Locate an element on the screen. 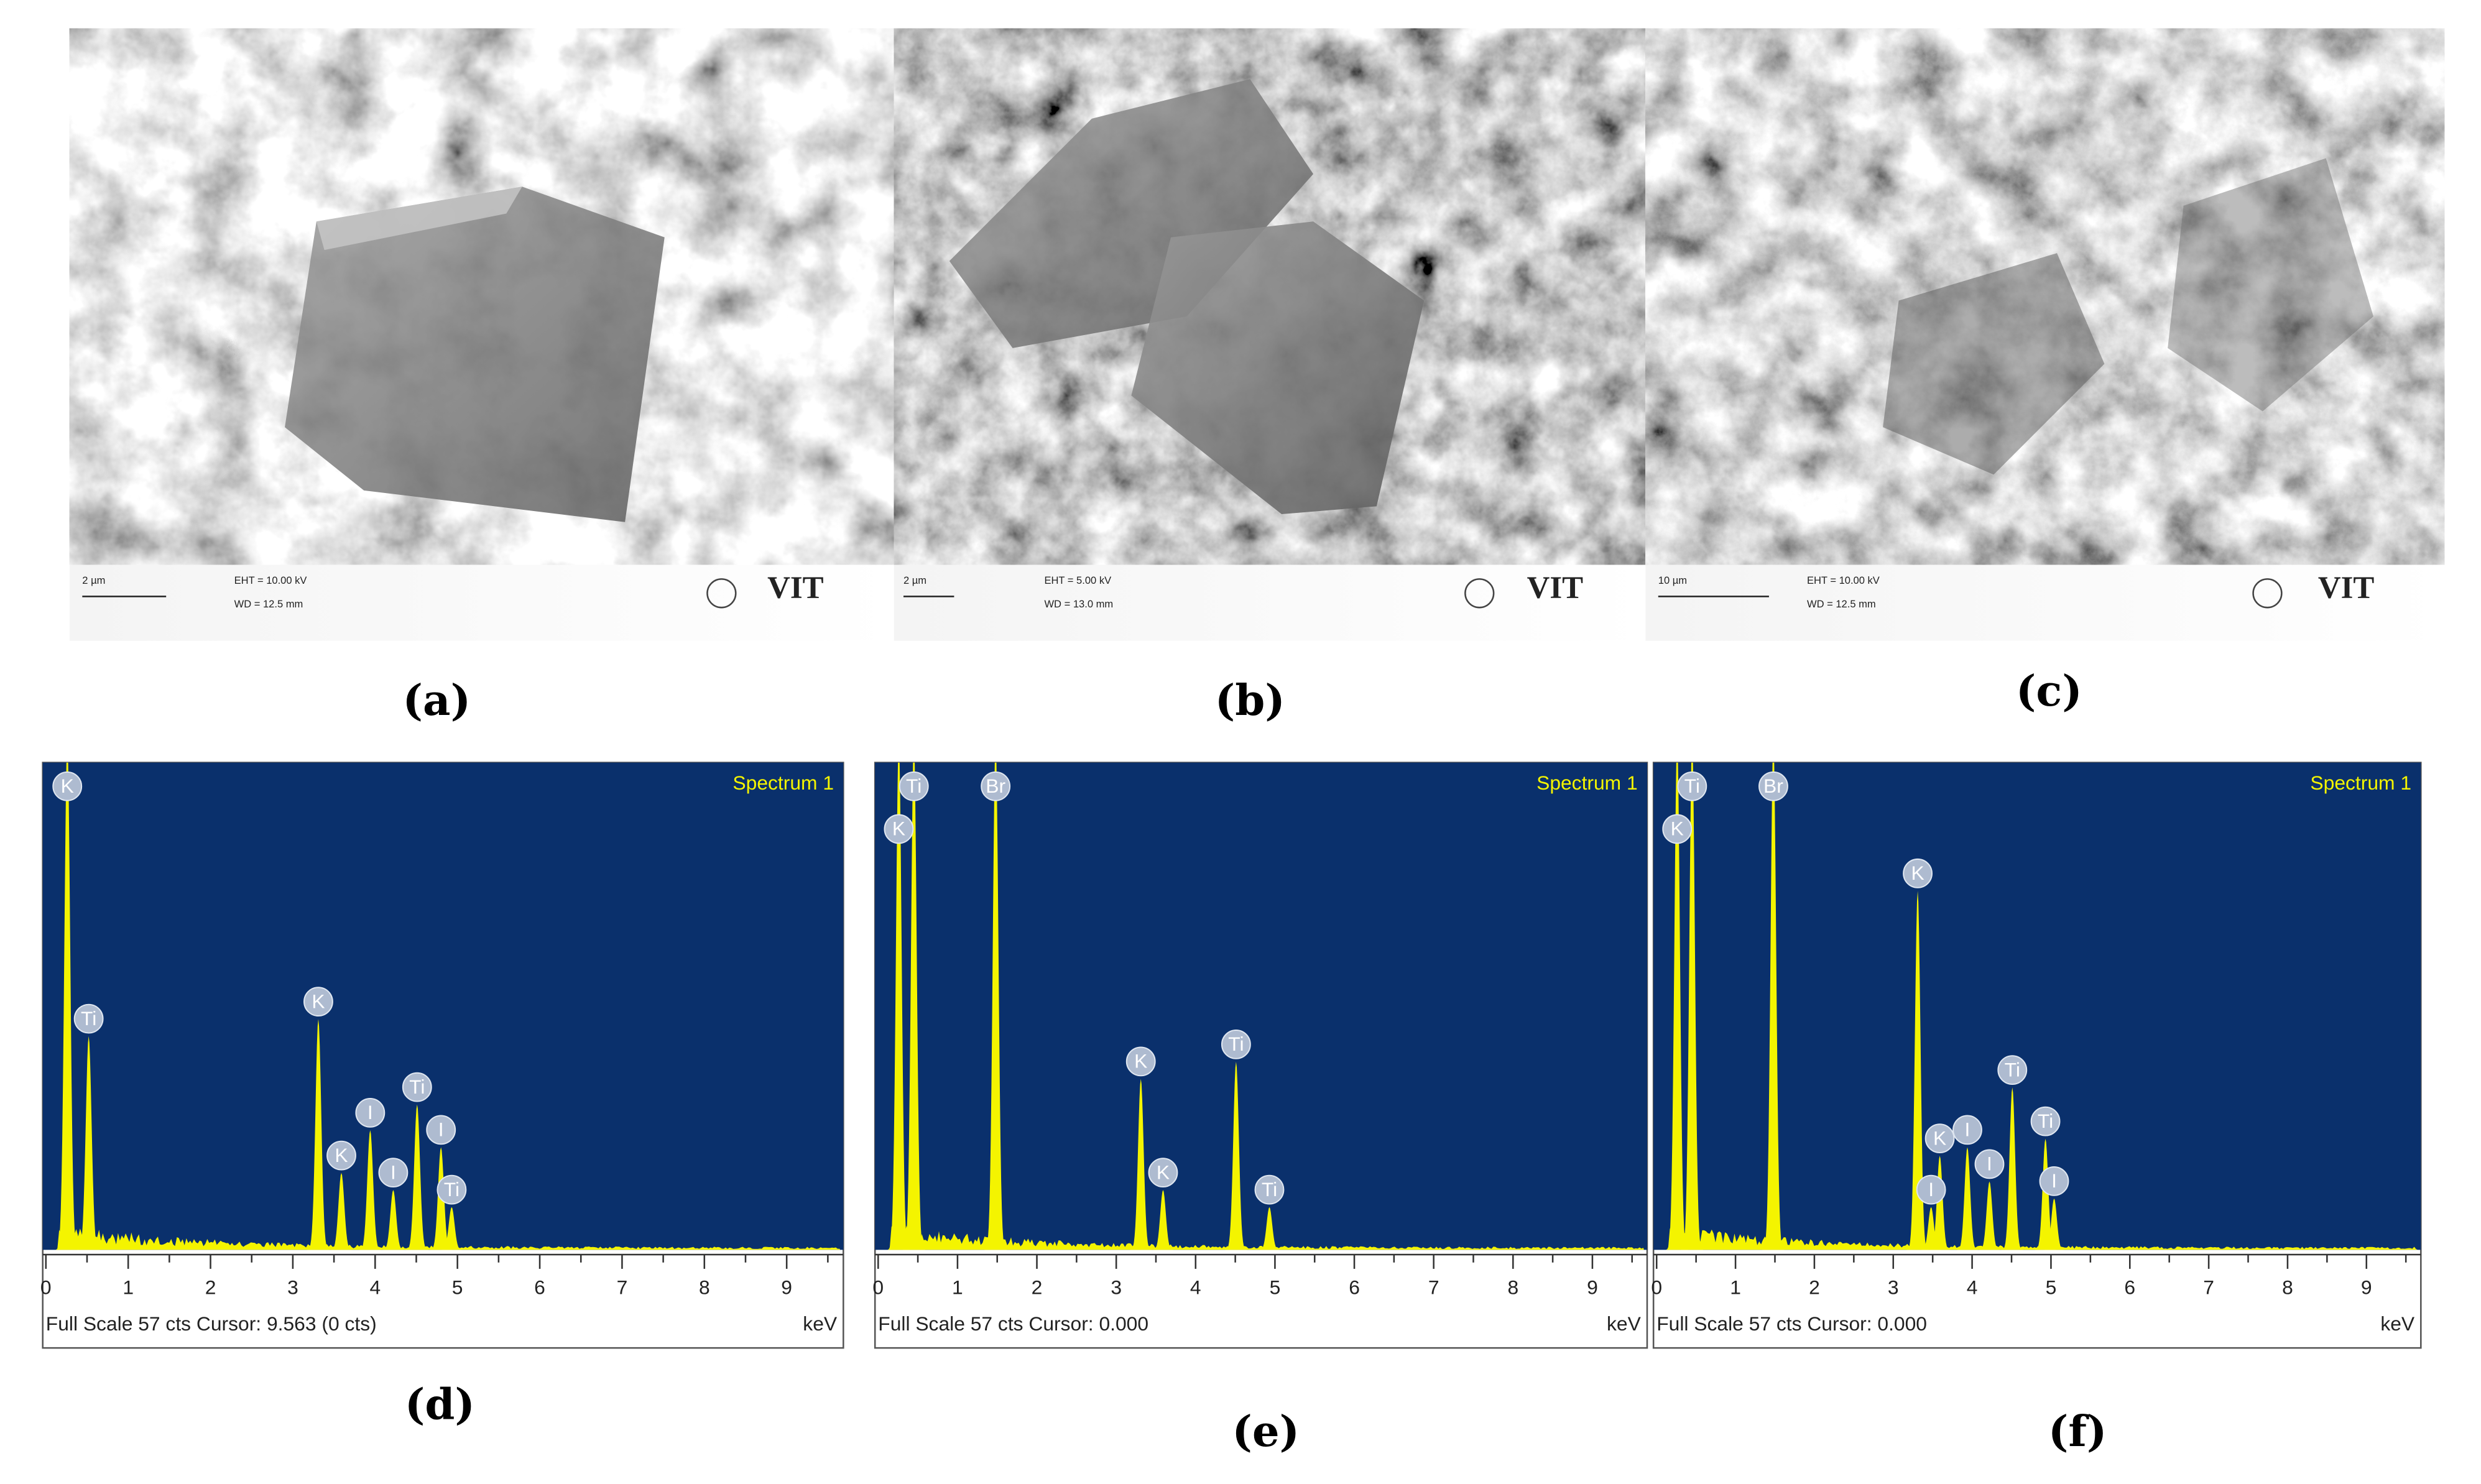 Image resolution: width=2481 pixels, height=1484 pixels. logo: VIT is located at coordinates (1555, 588).